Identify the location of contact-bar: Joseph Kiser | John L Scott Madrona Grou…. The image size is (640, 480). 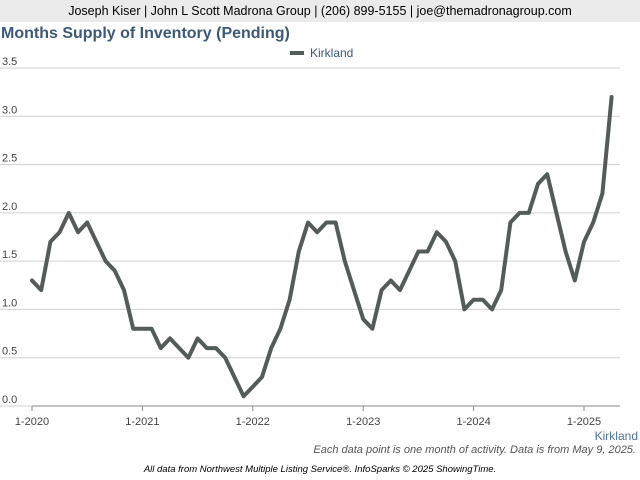
(320, 11).